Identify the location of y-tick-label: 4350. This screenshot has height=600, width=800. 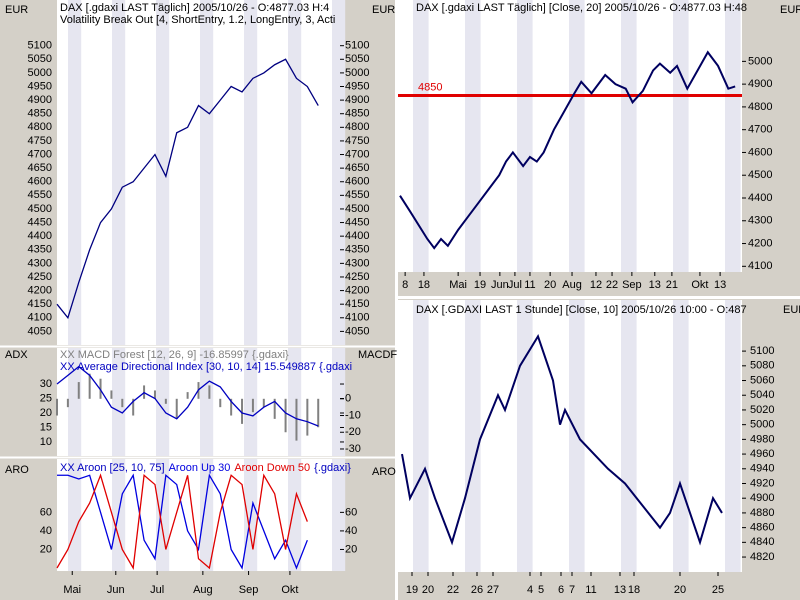
(40, 250).